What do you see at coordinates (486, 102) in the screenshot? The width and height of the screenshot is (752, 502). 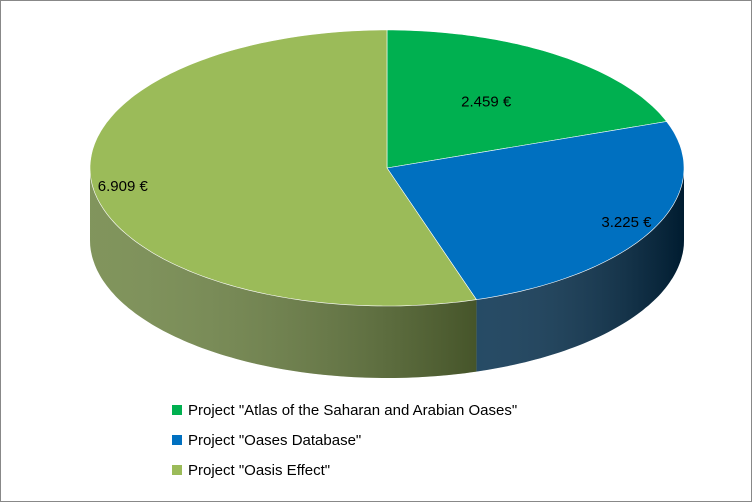 I see `data-label: 2.459 €` at bounding box center [486, 102].